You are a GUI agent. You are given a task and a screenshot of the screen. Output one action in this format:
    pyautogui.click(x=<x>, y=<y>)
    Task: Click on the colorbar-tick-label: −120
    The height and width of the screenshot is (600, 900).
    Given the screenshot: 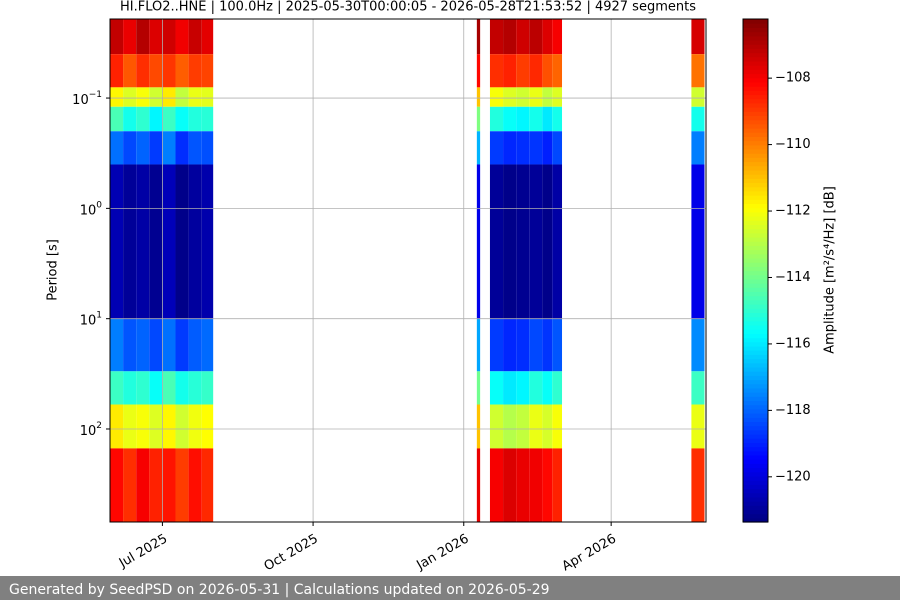 What is the action you would take?
    pyautogui.click(x=793, y=476)
    